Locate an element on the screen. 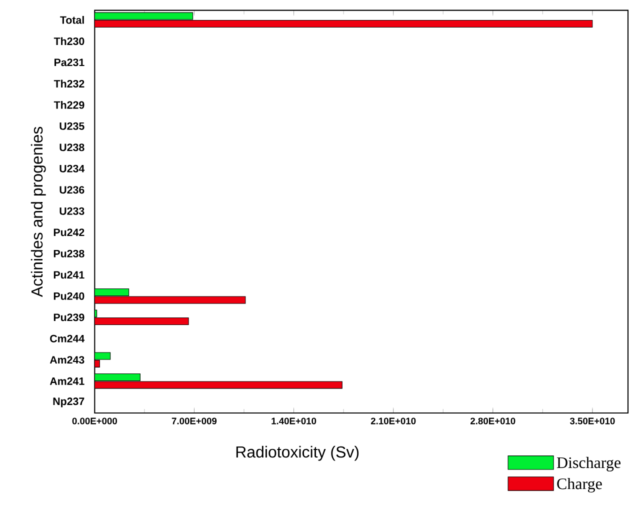 Image resolution: width=632 pixels, height=506 pixels. y-tick-label: U234 is located at coordinates (72, 168).